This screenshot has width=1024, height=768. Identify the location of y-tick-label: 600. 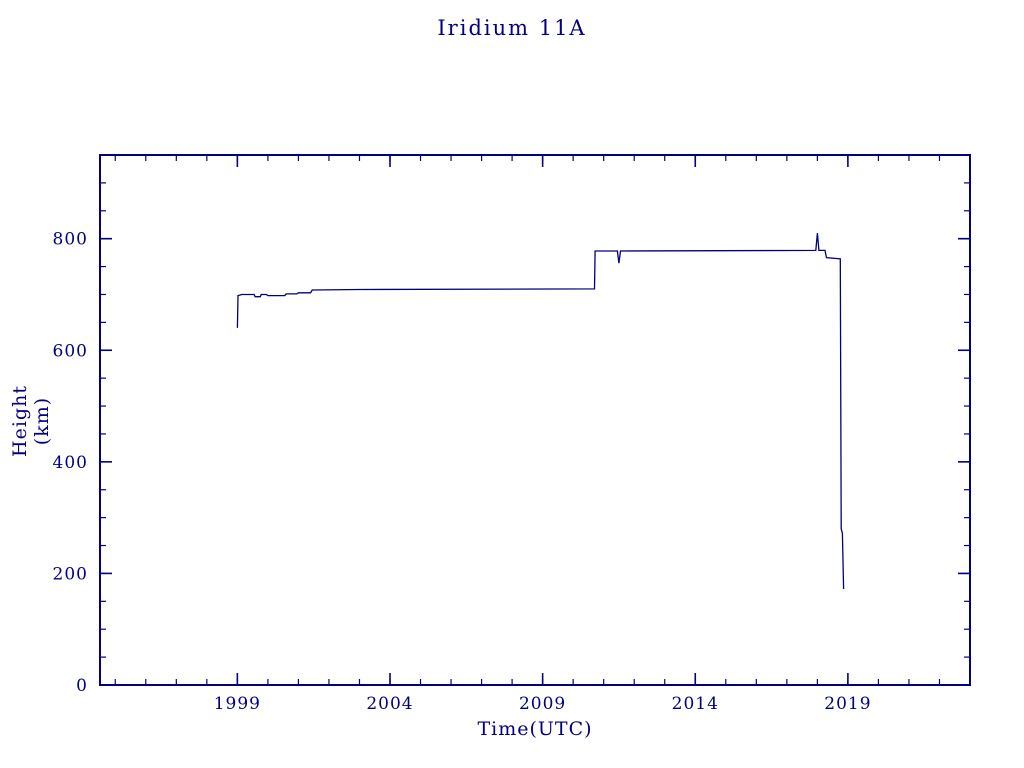
(70, 351).